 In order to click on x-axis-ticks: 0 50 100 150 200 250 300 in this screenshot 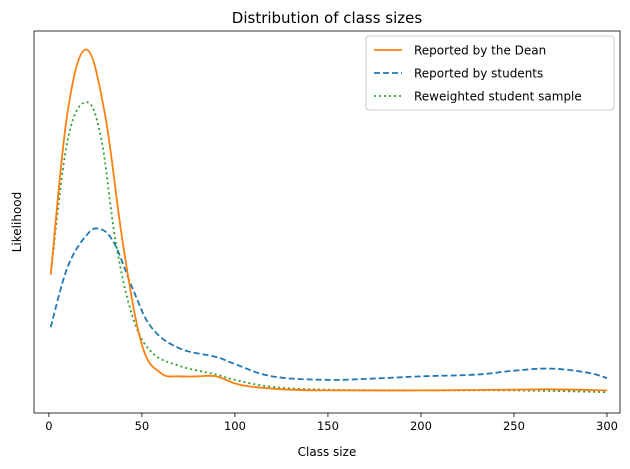, I will do `click(331, 423)`.